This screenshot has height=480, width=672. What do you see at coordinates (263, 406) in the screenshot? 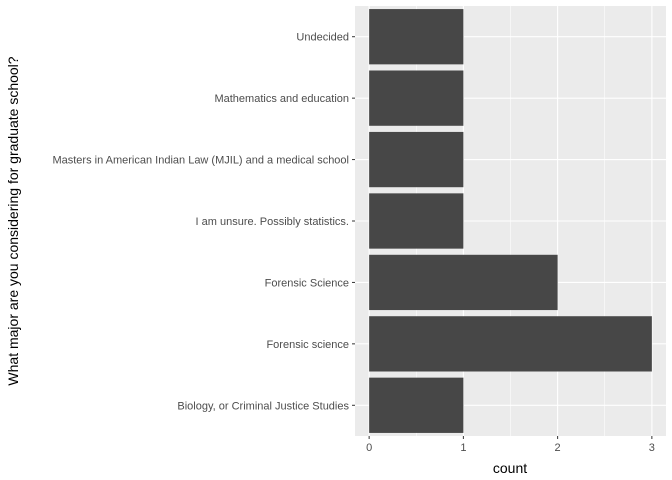
I see `y-tick-label: Biology, or Criminal Justice Studies` at bounding box center [263, 406].